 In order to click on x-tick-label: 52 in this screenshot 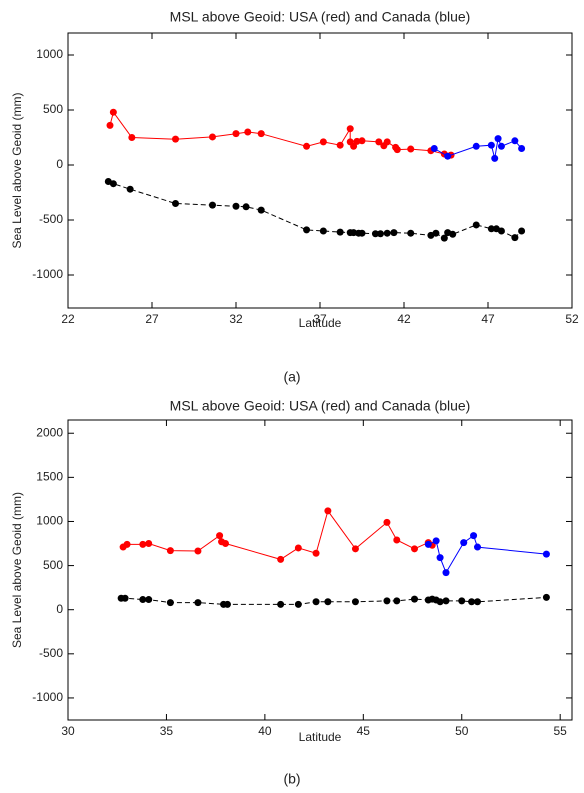, I will do `click(572, 319)`.